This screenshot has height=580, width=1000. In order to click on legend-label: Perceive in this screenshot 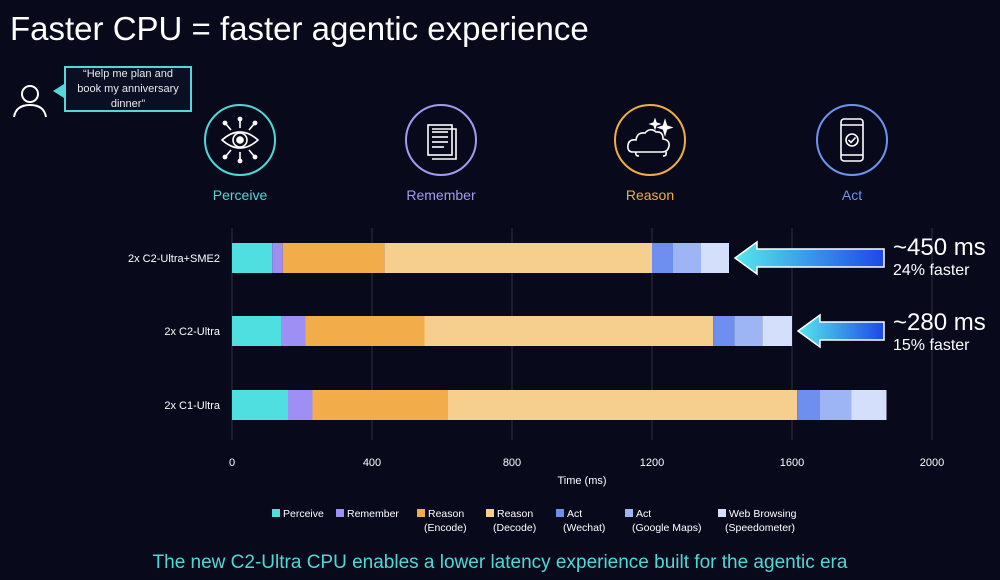, I will do `click(303, 514)`.